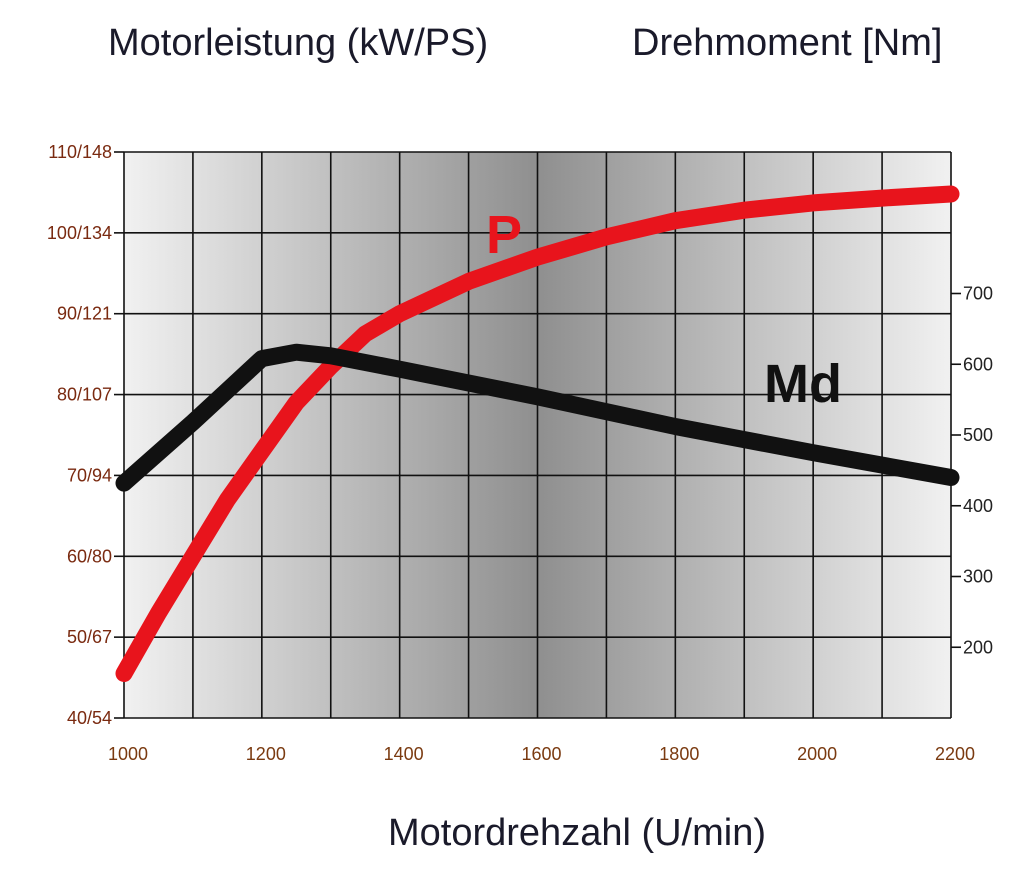 Image resolution: width=1036 pixels, height=870 pixels. I want to click on left-tick-label: 90/121, so click(84, 314).